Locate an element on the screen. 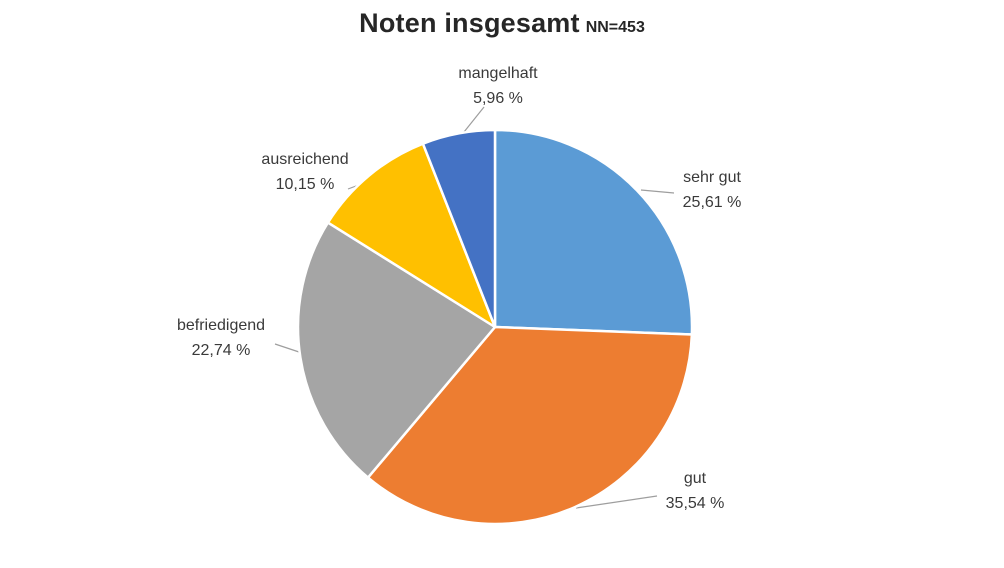 The height and width of the screenshot is (568, 1004). data-label-category: mangelhaft is located at coordinates (498, 73).